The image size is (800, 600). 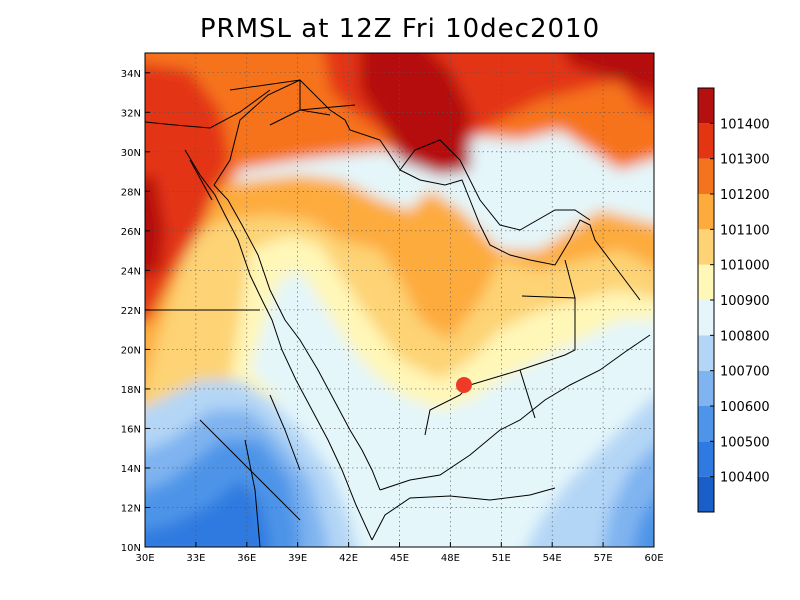 What do you see at coordinates (131, 153) in the screenshot?
I see `y-tick-label: 30N` at bounding box center [131, 153].